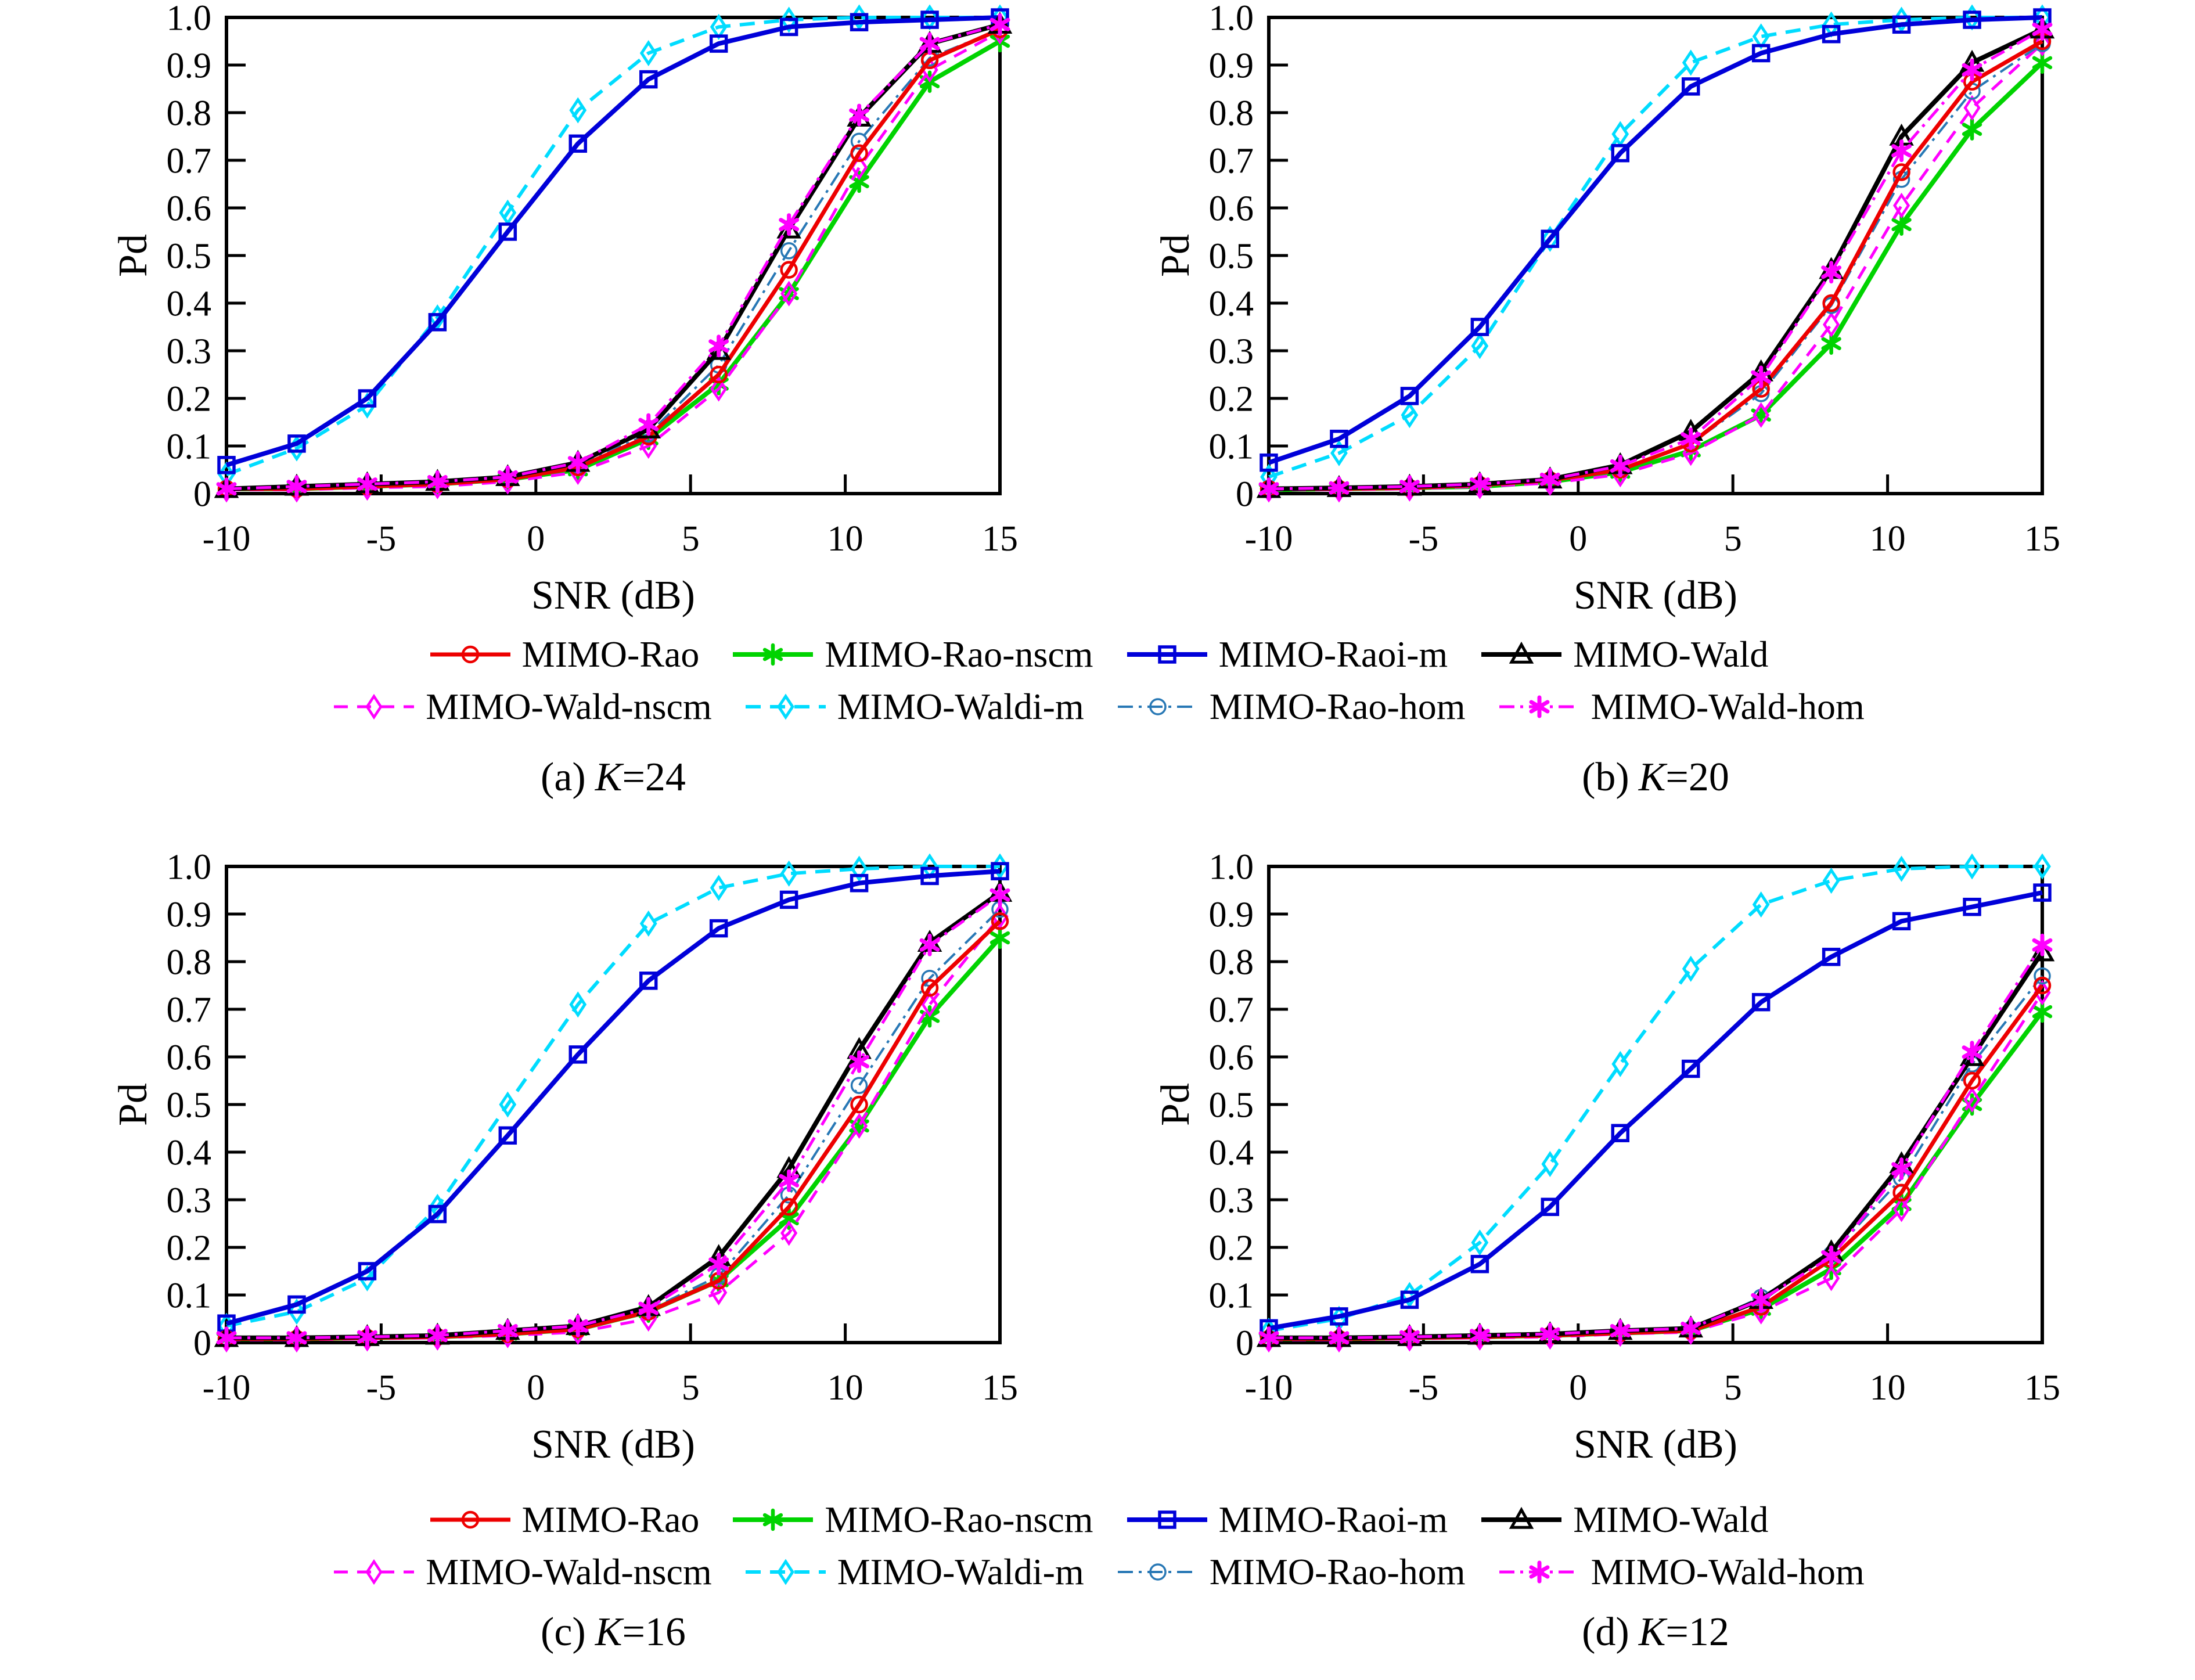 This screenshot has height=1680, width=2195. What do you see at coordinates (1888, 1388) in the screenshot?
I see `x-tick-label: 10` at bounding box center [1888, 1388].